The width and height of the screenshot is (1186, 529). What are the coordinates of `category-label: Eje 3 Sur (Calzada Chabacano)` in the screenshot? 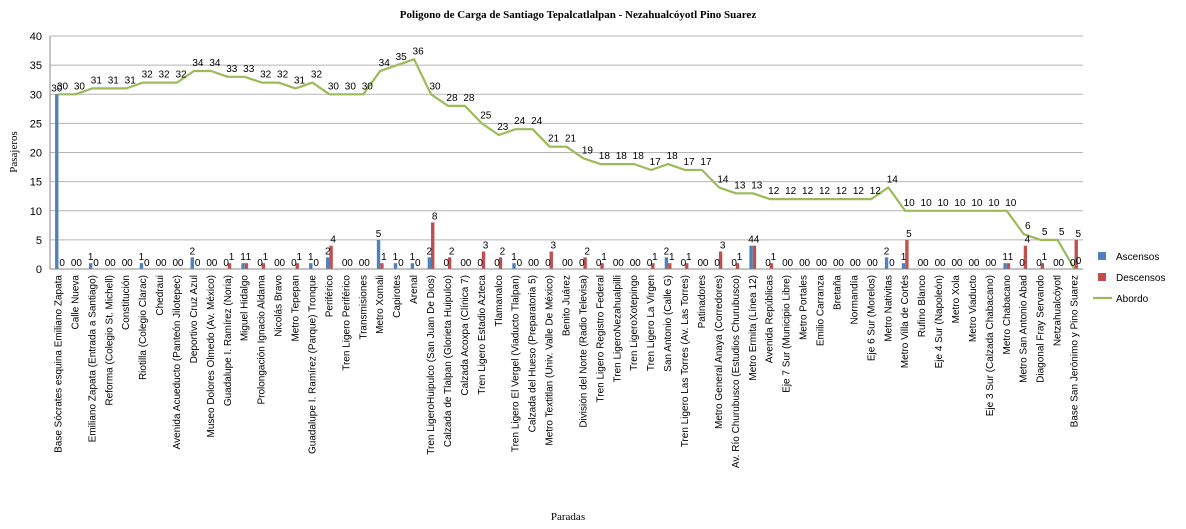 It's located at (990, 345).